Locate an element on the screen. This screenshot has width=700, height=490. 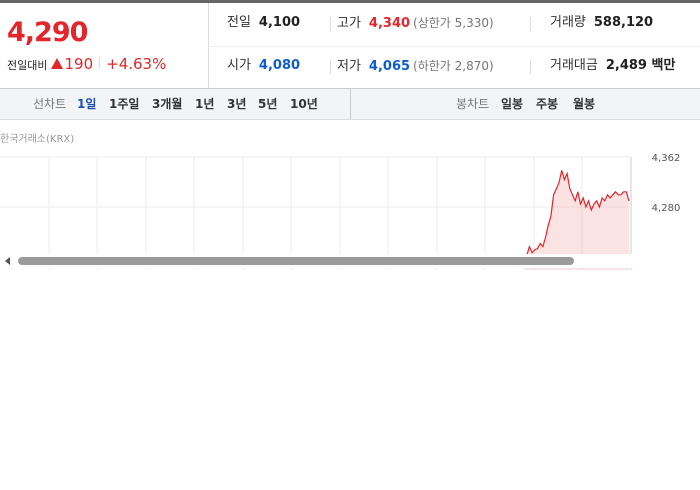
scroll-thumb is located at coordinates (296, 261).